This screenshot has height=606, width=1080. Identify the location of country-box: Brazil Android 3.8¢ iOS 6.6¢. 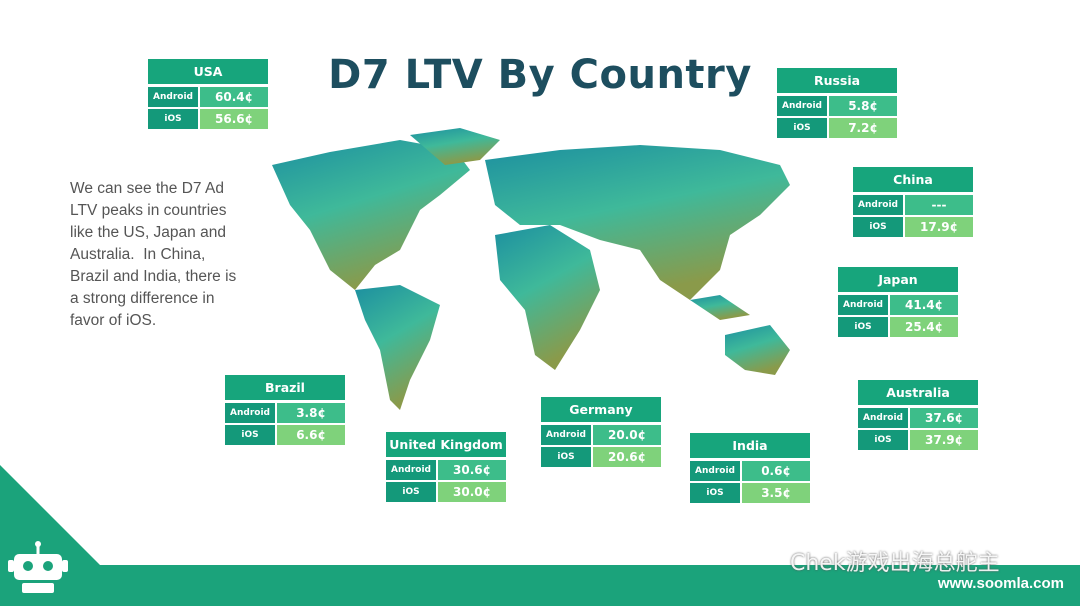
(285, 411).